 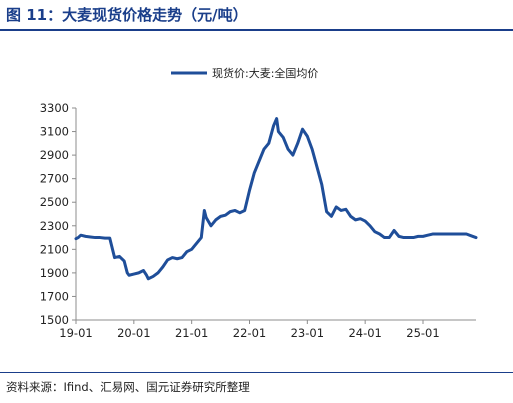 I want to click on figure-title: 图 11：大麦现货价格走势（元/吨）, so click(x=127, y=15).